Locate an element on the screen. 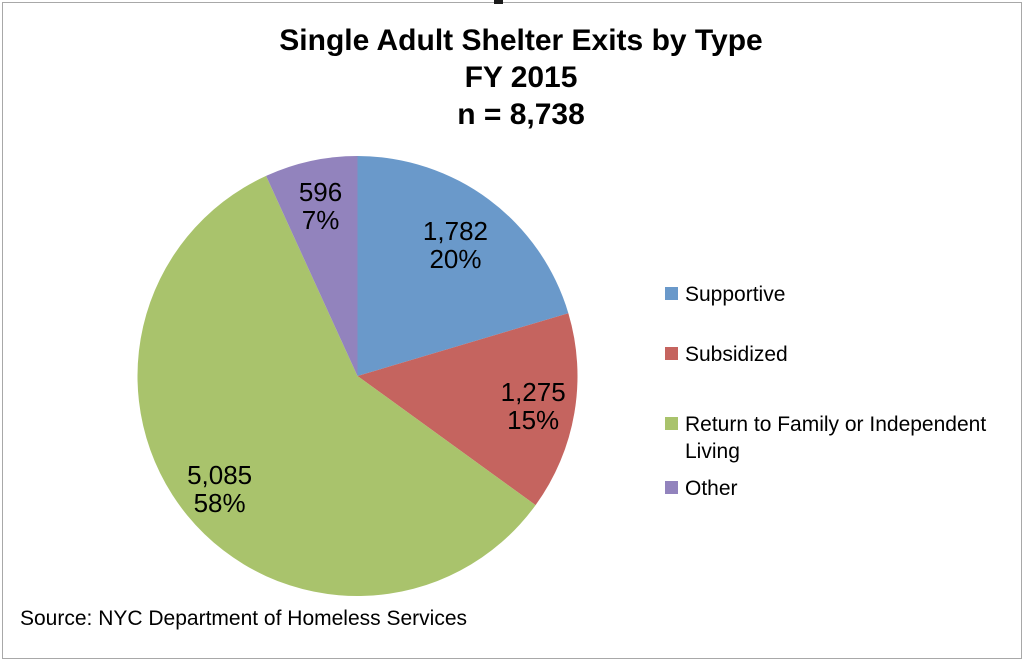 The height and width of the screenshot is (661, 1024). legend-label: Supportive is located at coordinates (735, 294).